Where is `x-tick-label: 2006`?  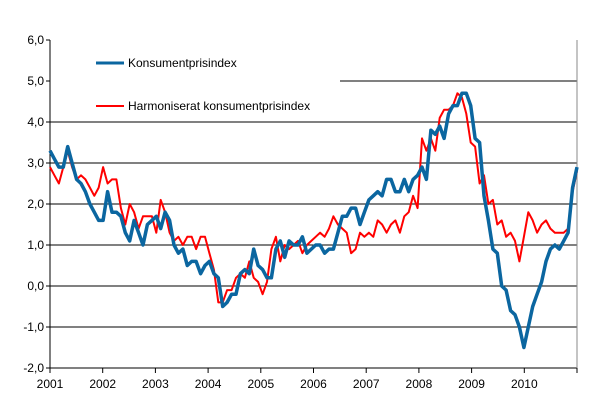
x-tick-label: 2006 is located at coordinates (313, 384).